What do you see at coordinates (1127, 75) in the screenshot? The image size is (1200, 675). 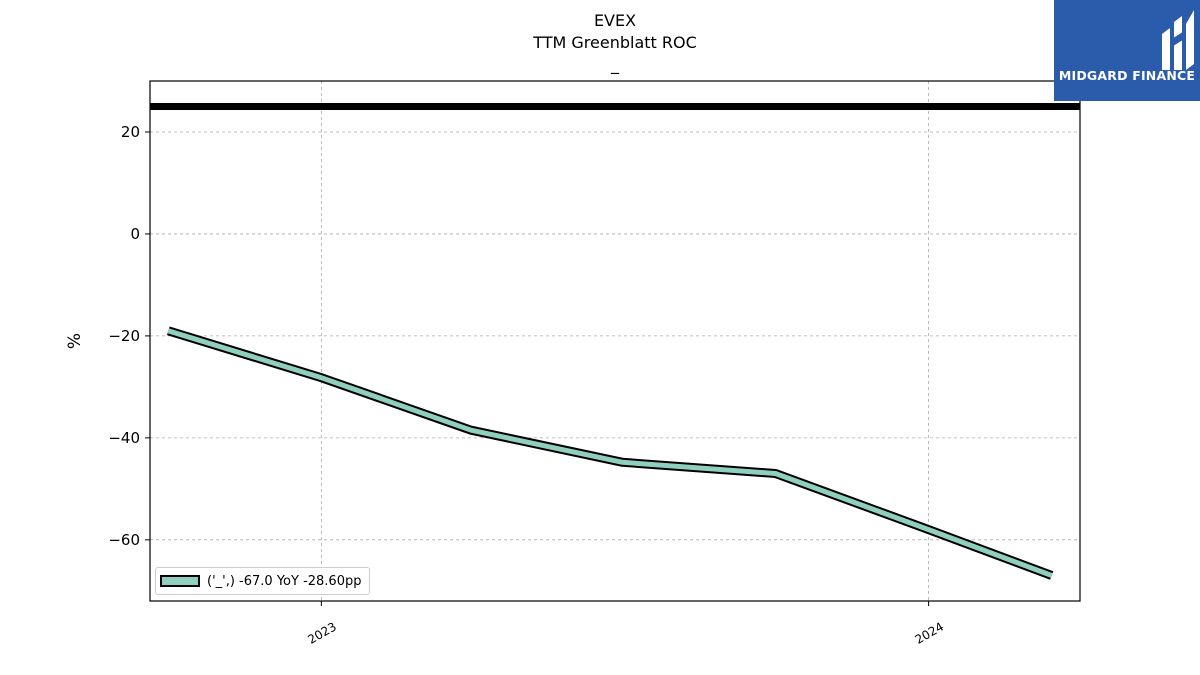 I see `logo-text: MIDGARD FINANCE` at bounding box center [1127, 75].